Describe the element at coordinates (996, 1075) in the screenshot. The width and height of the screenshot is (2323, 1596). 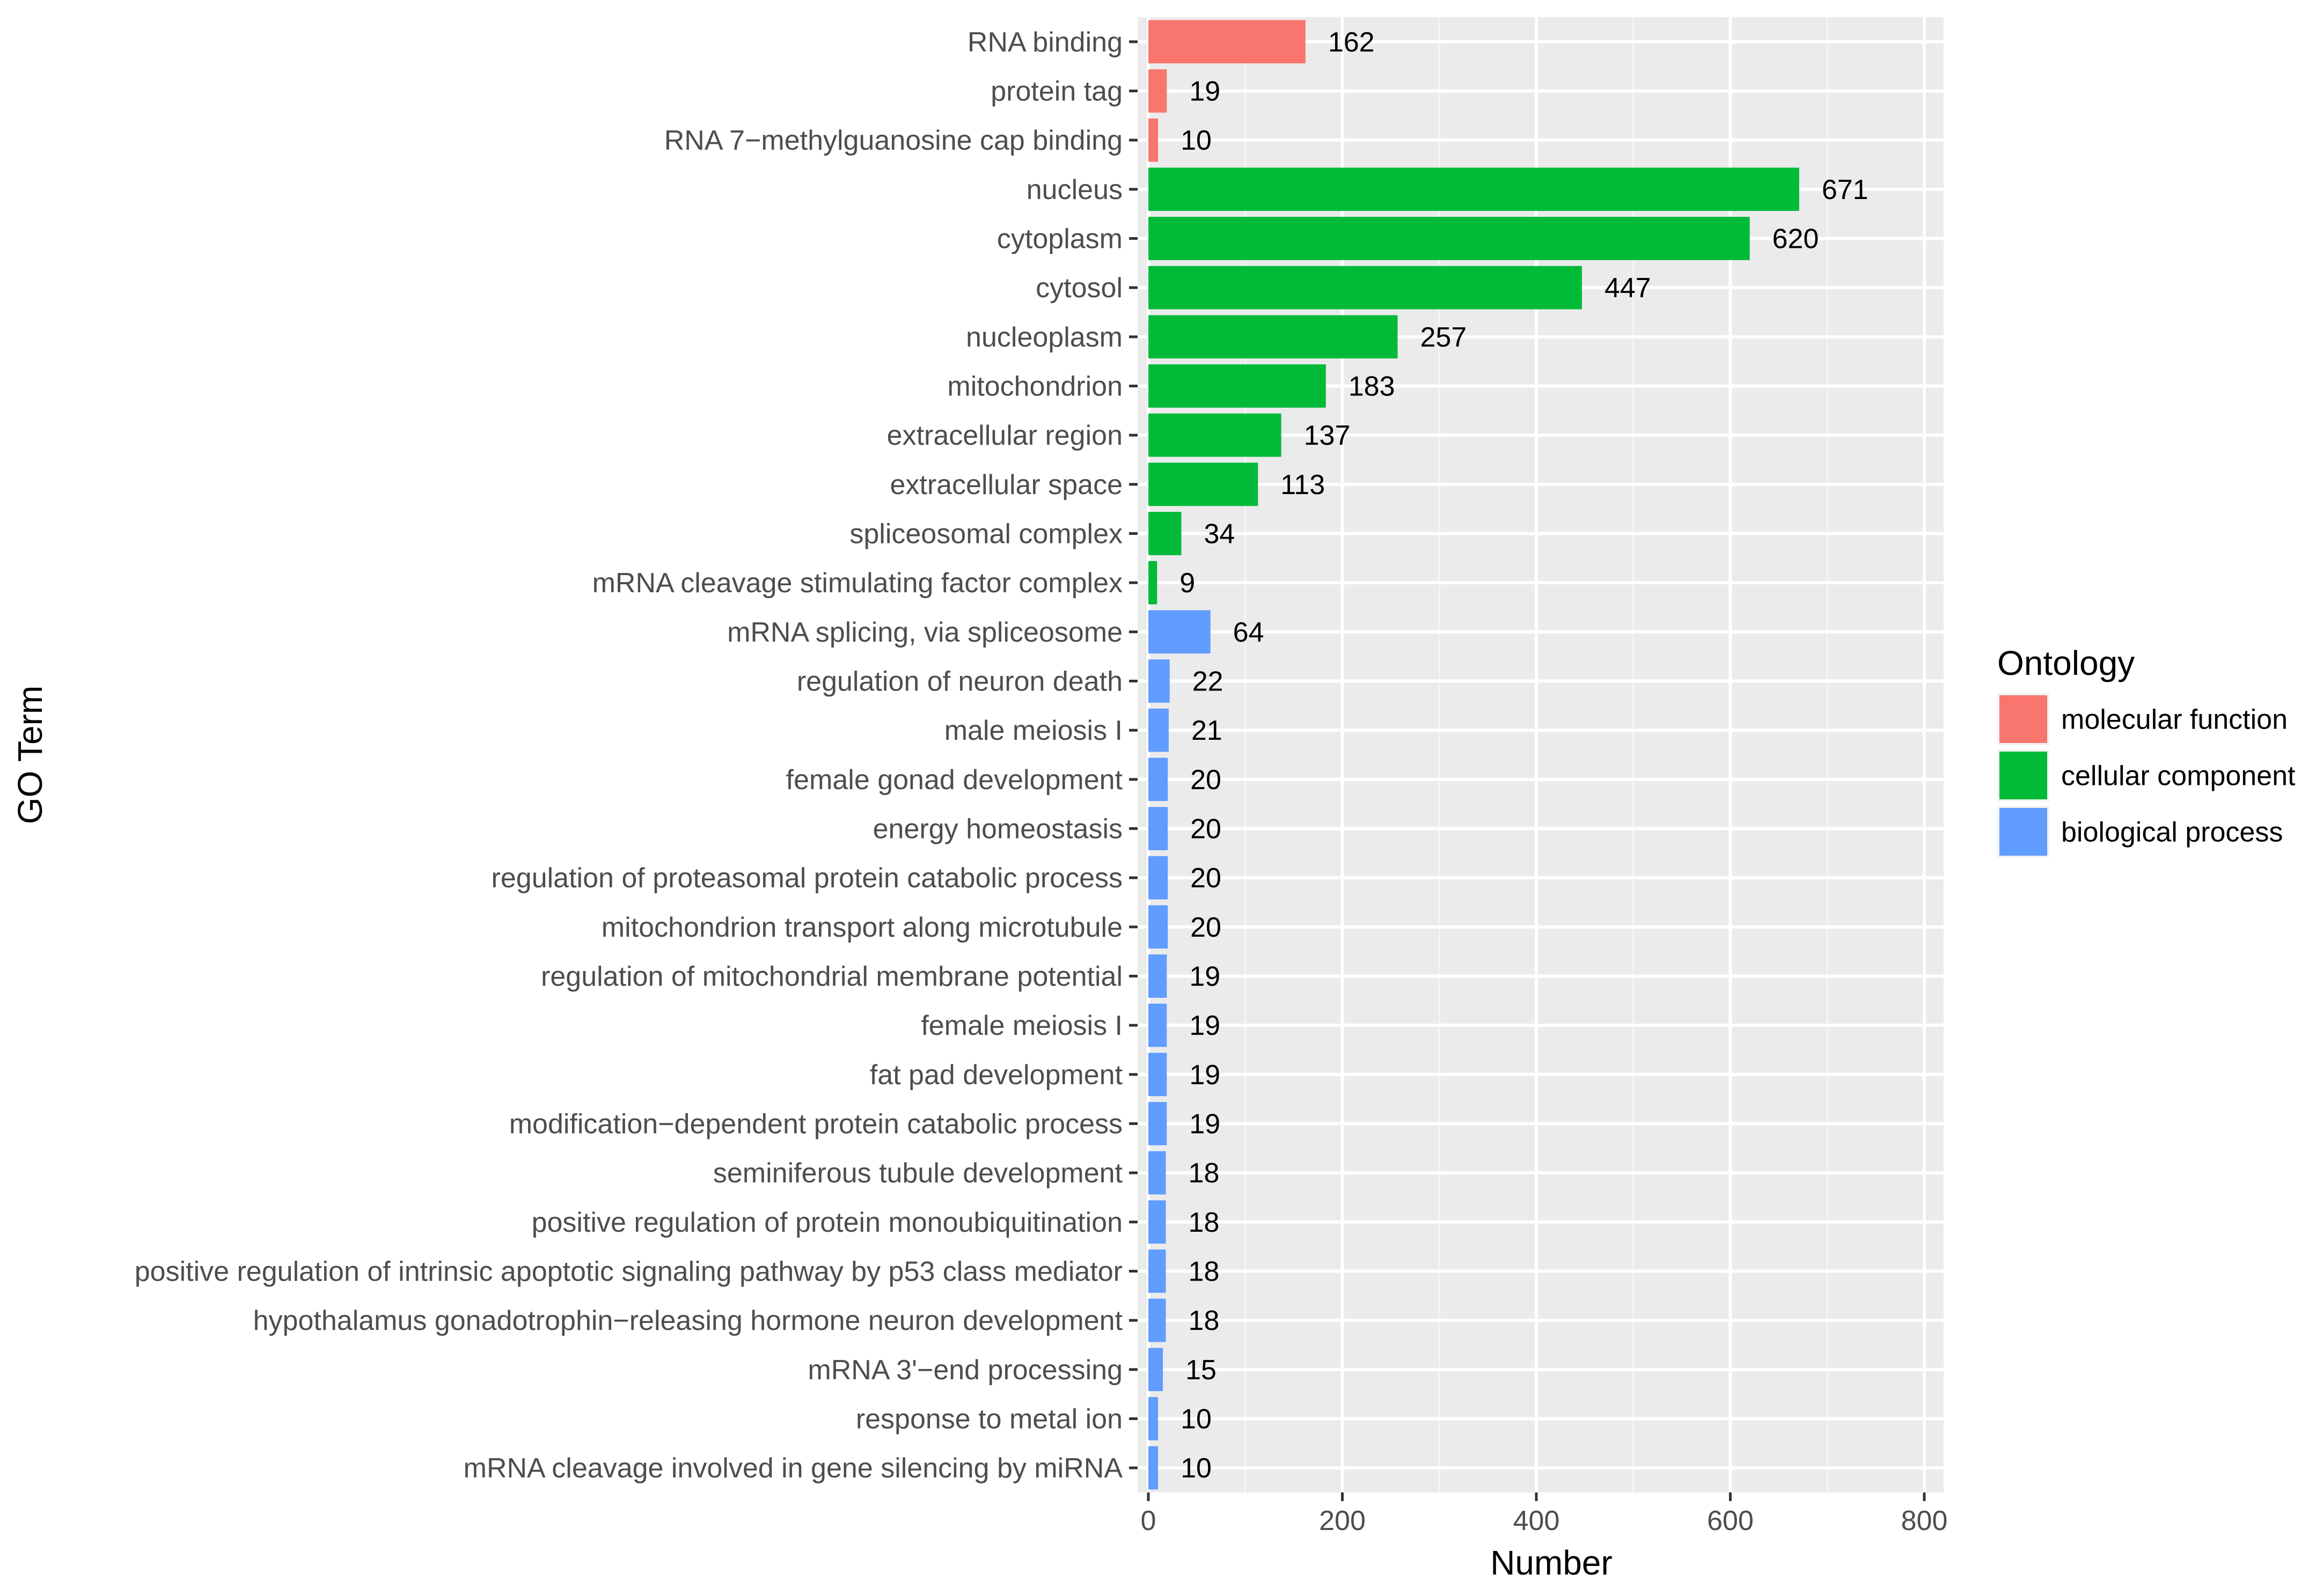
I see `y-tick-label: fat pad development` at that location.